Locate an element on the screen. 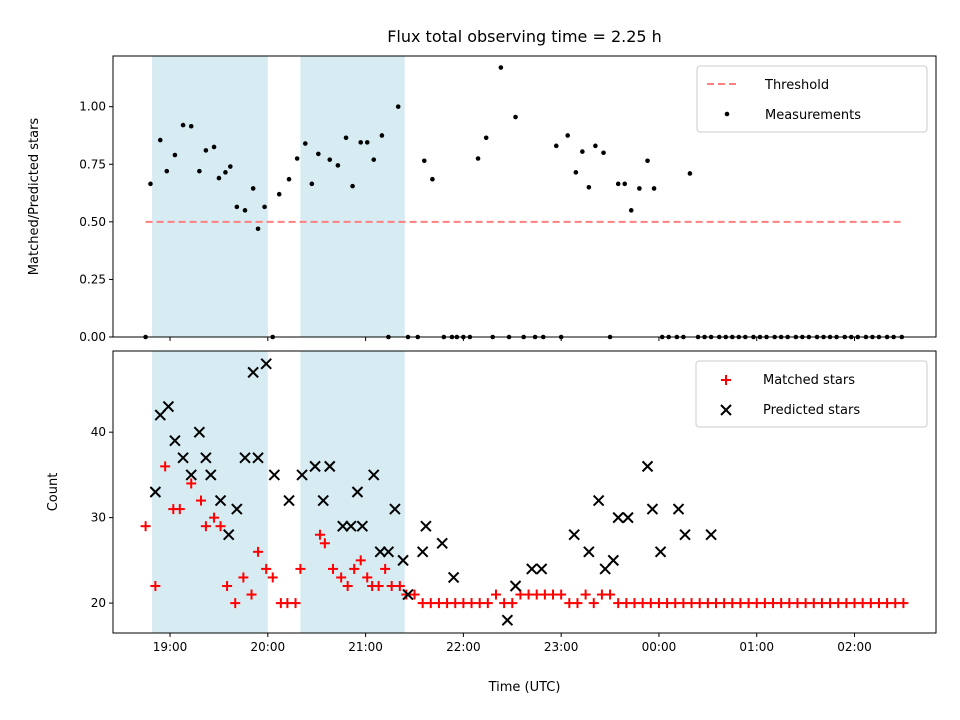 The width and height of the screenshot is (960, 720). legend-measurements-label: Measurements is located at coordinates (813, 115).